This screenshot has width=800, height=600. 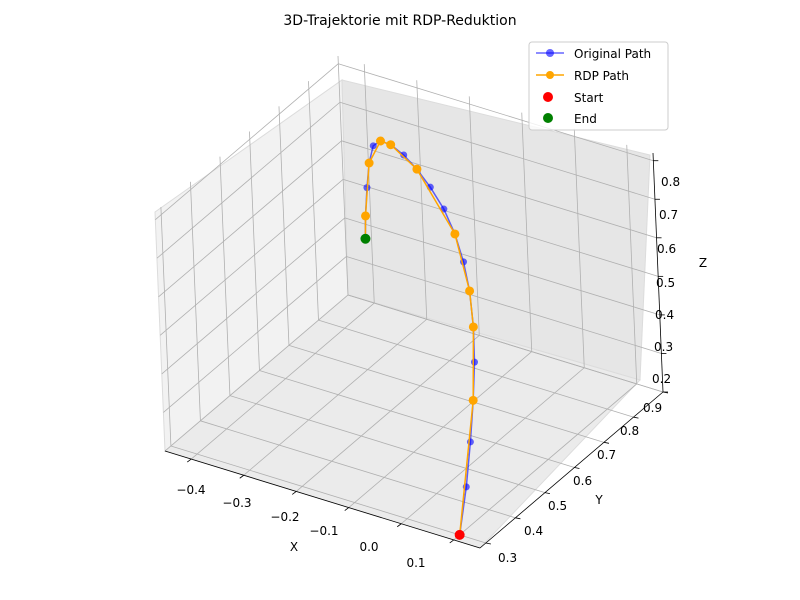 I want to click on z-tick-label: 0.2, so click(x=661, y=379).